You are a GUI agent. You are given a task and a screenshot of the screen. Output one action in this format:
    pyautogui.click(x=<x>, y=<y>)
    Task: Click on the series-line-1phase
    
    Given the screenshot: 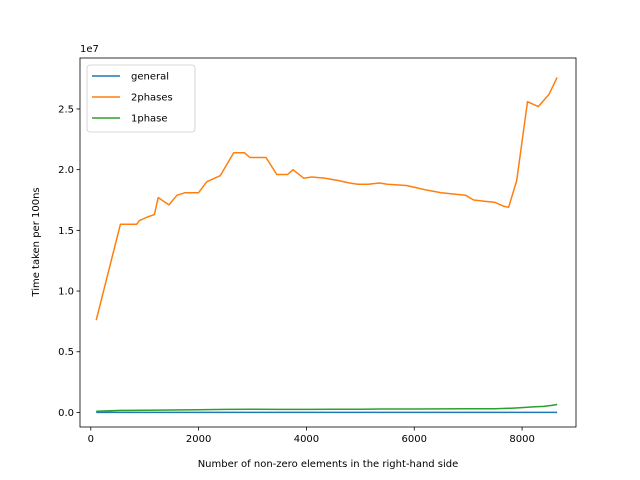 What is the action you would take?
    pyautogui.click(x=327, y=407)
    